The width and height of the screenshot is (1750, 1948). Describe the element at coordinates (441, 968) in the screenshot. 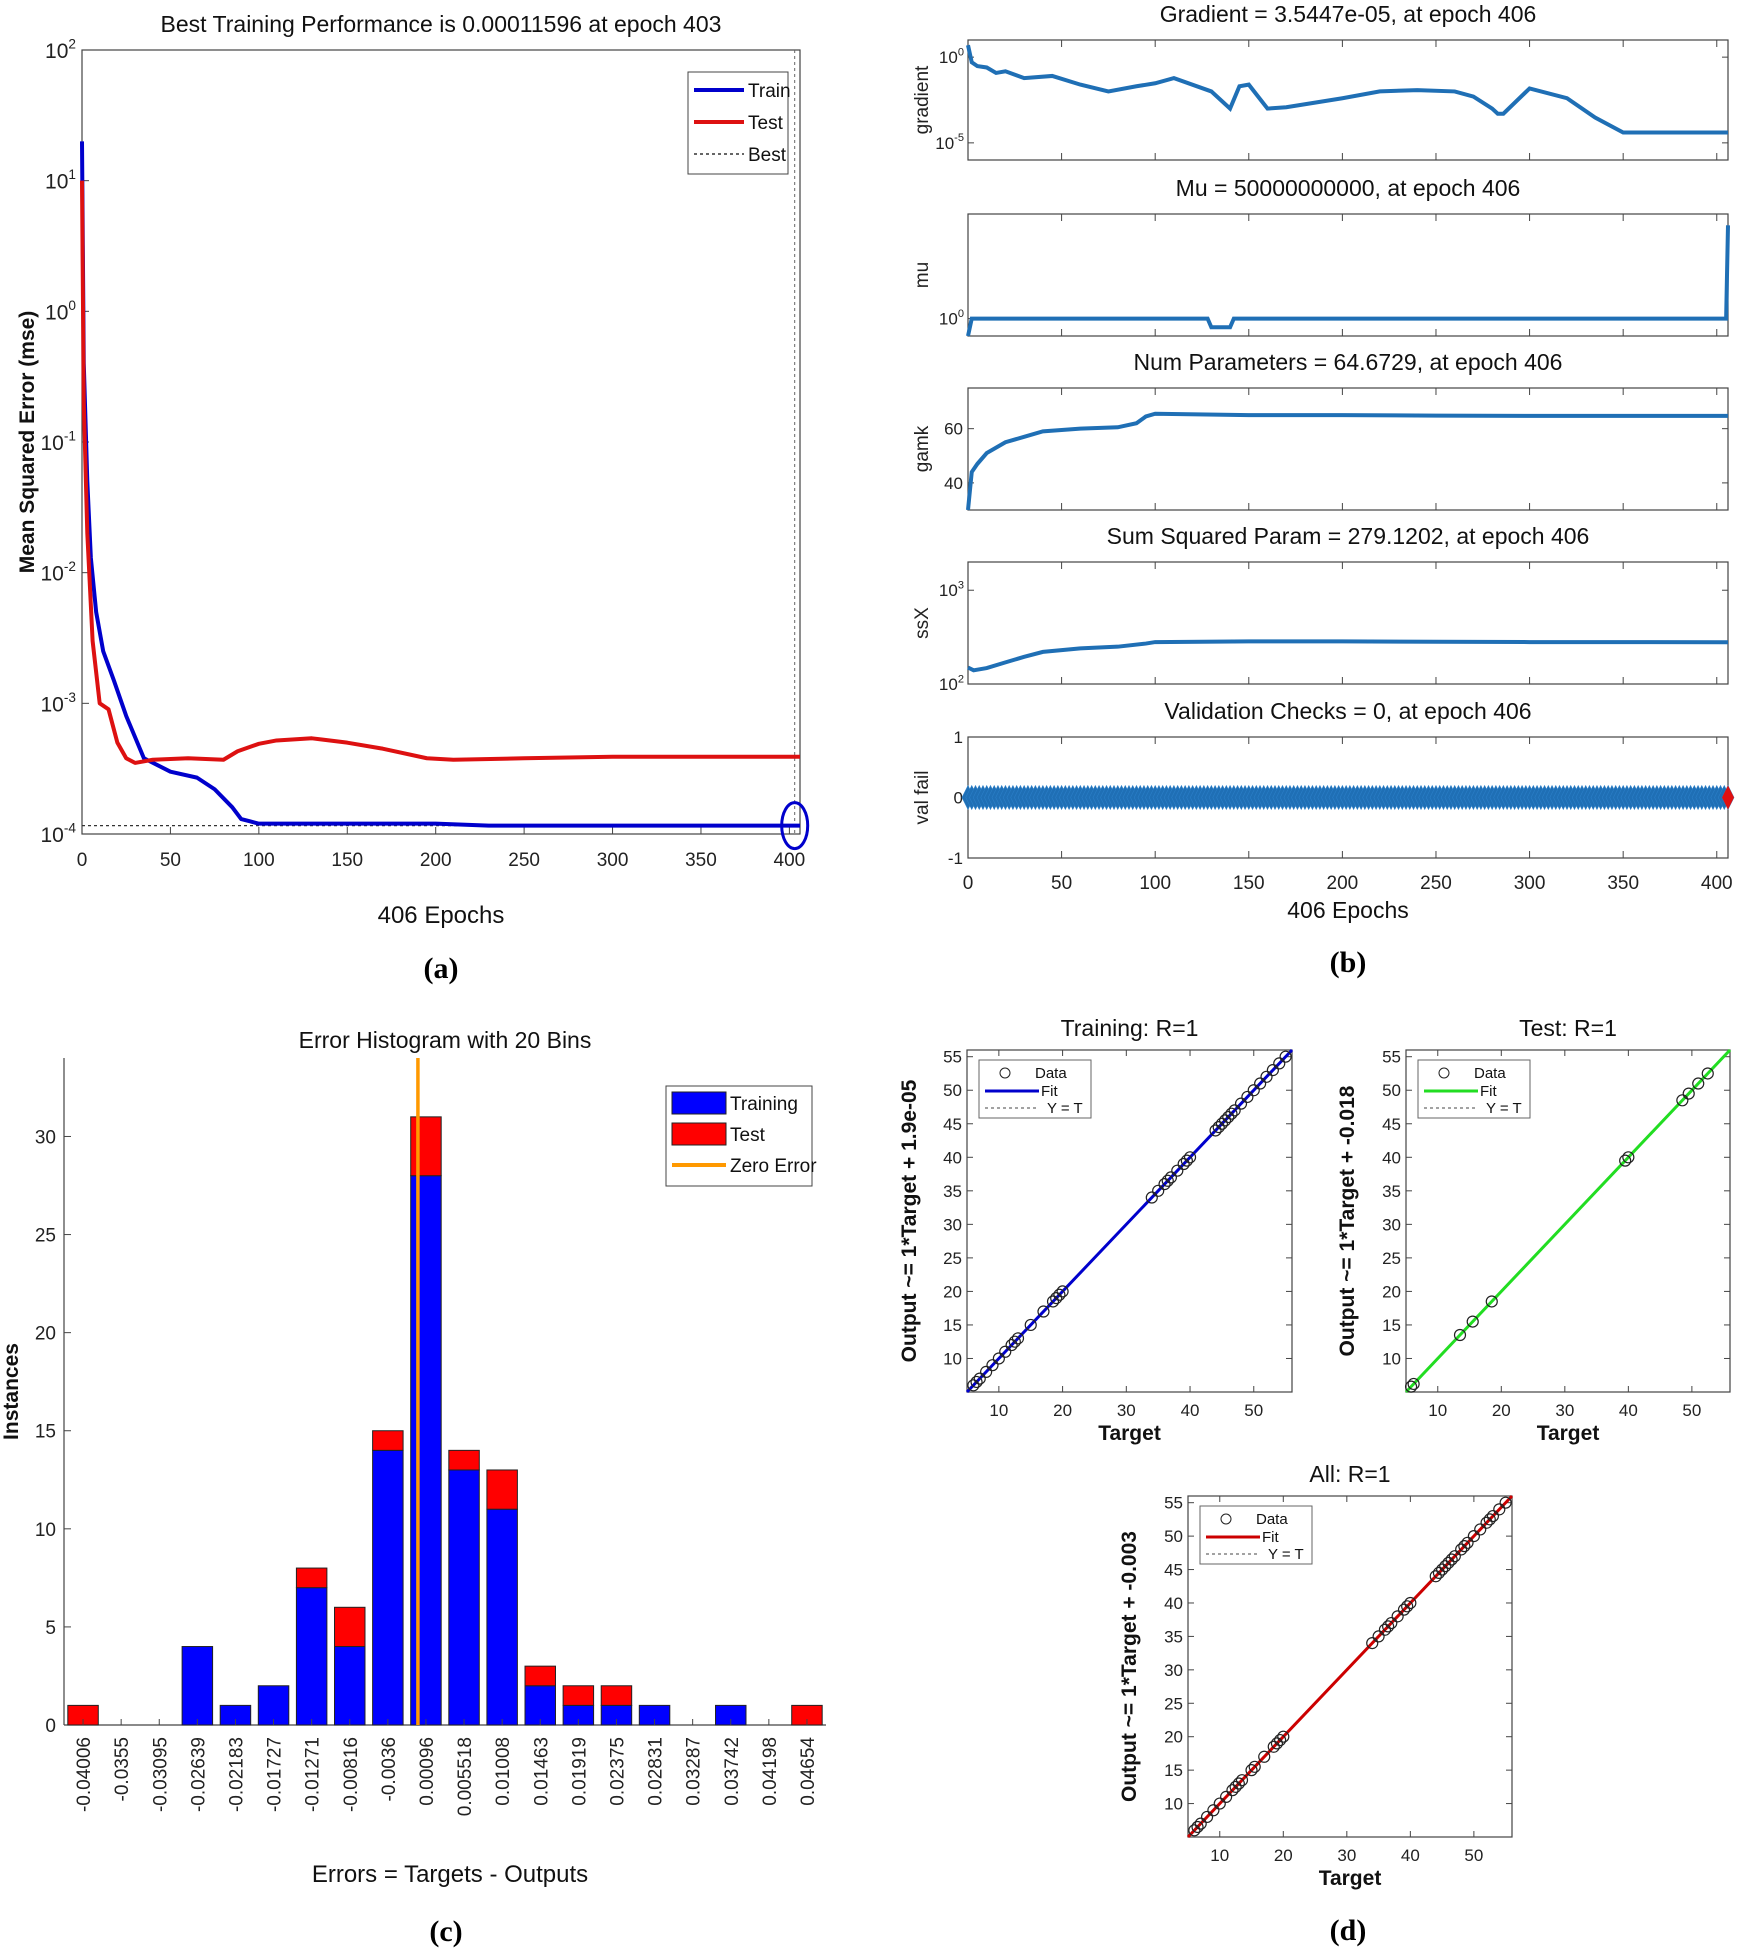

I see `caption-a: (a)` at that location.